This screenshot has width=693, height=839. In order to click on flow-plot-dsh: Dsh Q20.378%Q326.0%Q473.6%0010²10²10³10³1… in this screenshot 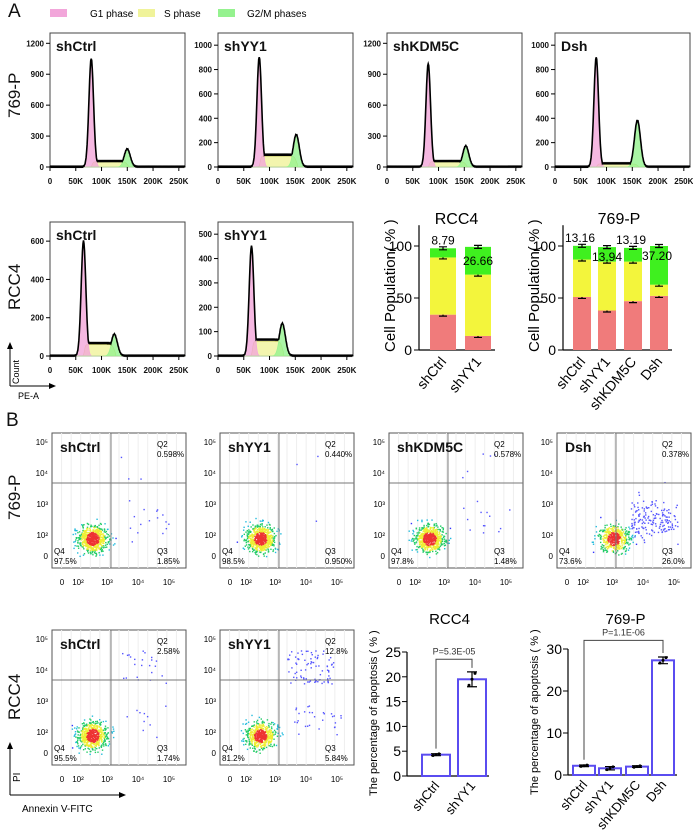, I will do `click(616, 509)`.